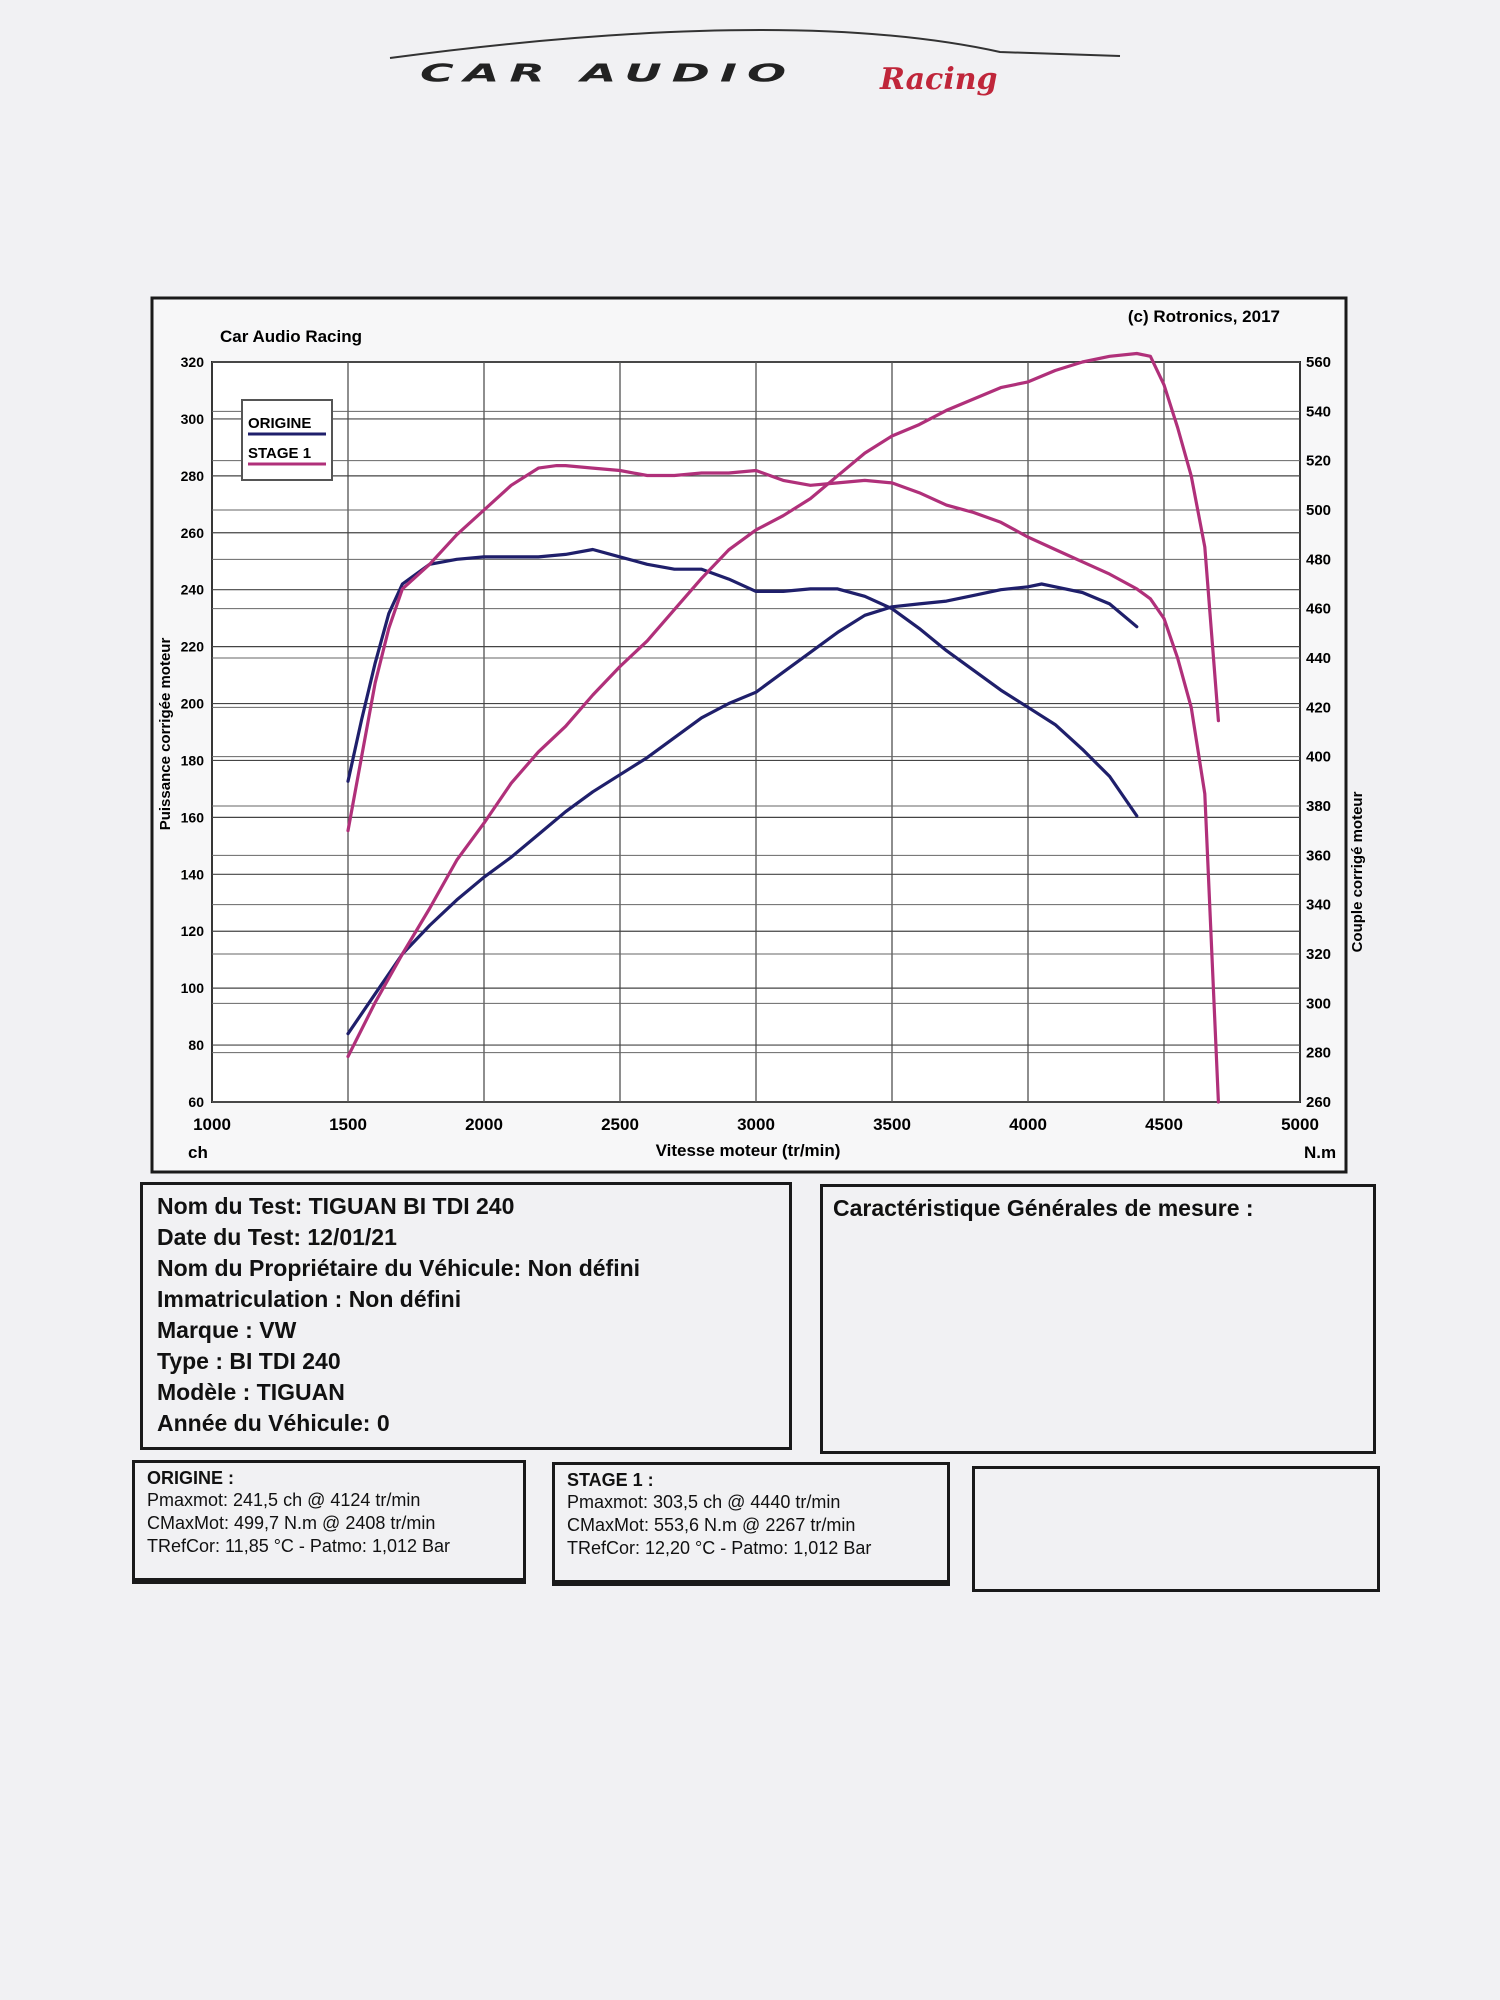 This screenshot has width=1500, height=2000. Describe the element at coordinates (336, 1206) in the screenshot. I see `test-name: Nom du Test: TIGUAN BI TDI 240` at that location.